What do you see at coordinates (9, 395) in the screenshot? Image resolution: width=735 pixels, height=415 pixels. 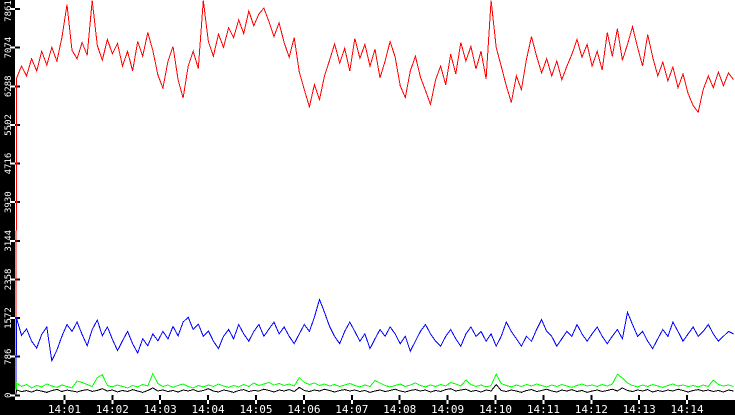 I see `y-tick-label: 0` at bounding box center [9, 395].